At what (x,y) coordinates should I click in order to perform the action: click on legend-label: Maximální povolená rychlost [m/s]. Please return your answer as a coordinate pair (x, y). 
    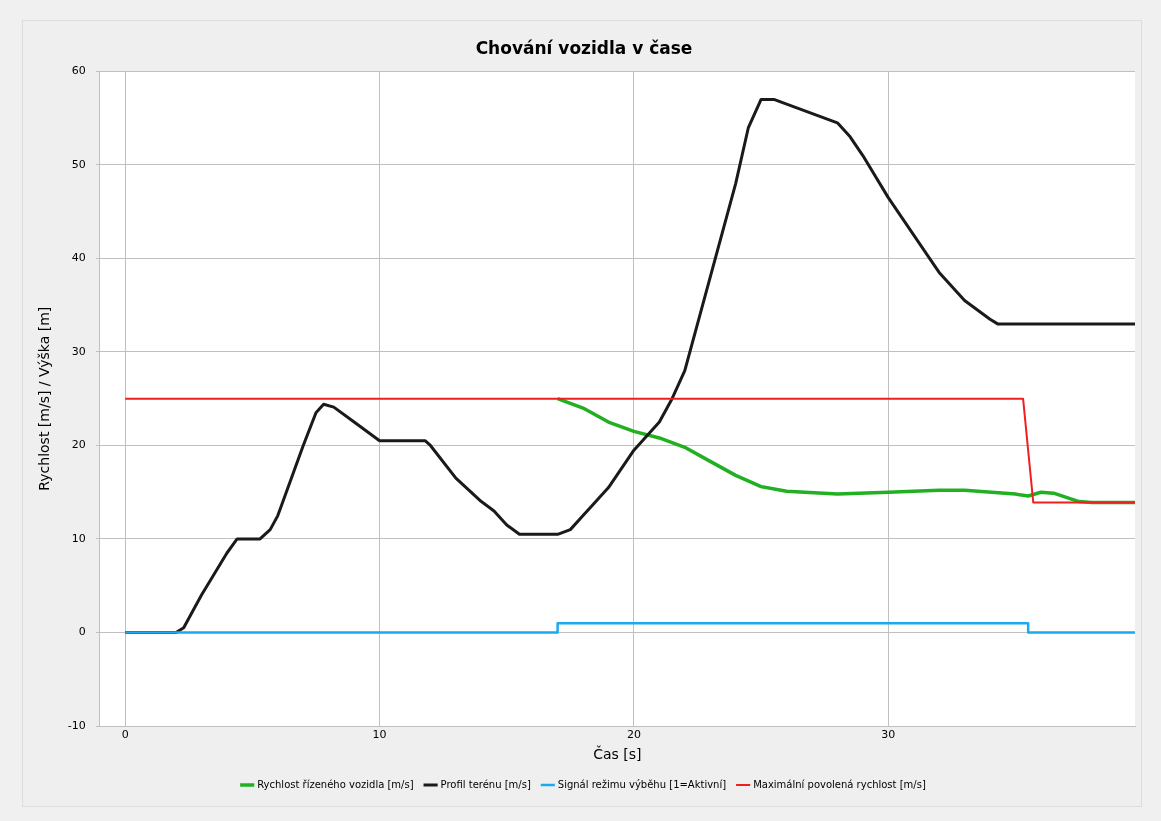
    Looking at the image, I should click on (839, 784).